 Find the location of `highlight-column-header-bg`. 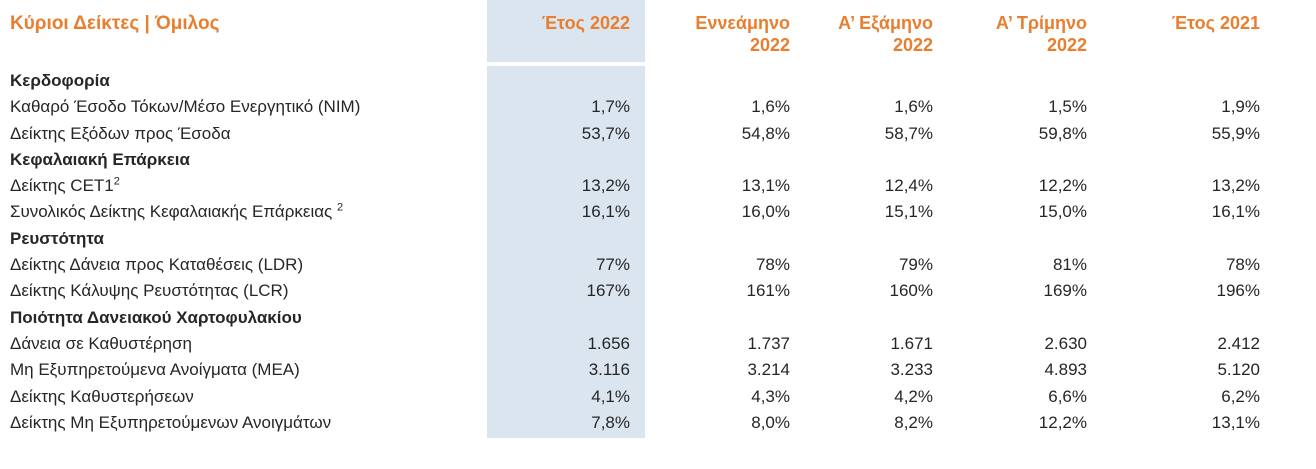

highlight-column-header-bg is located at coordinates (566, 31).